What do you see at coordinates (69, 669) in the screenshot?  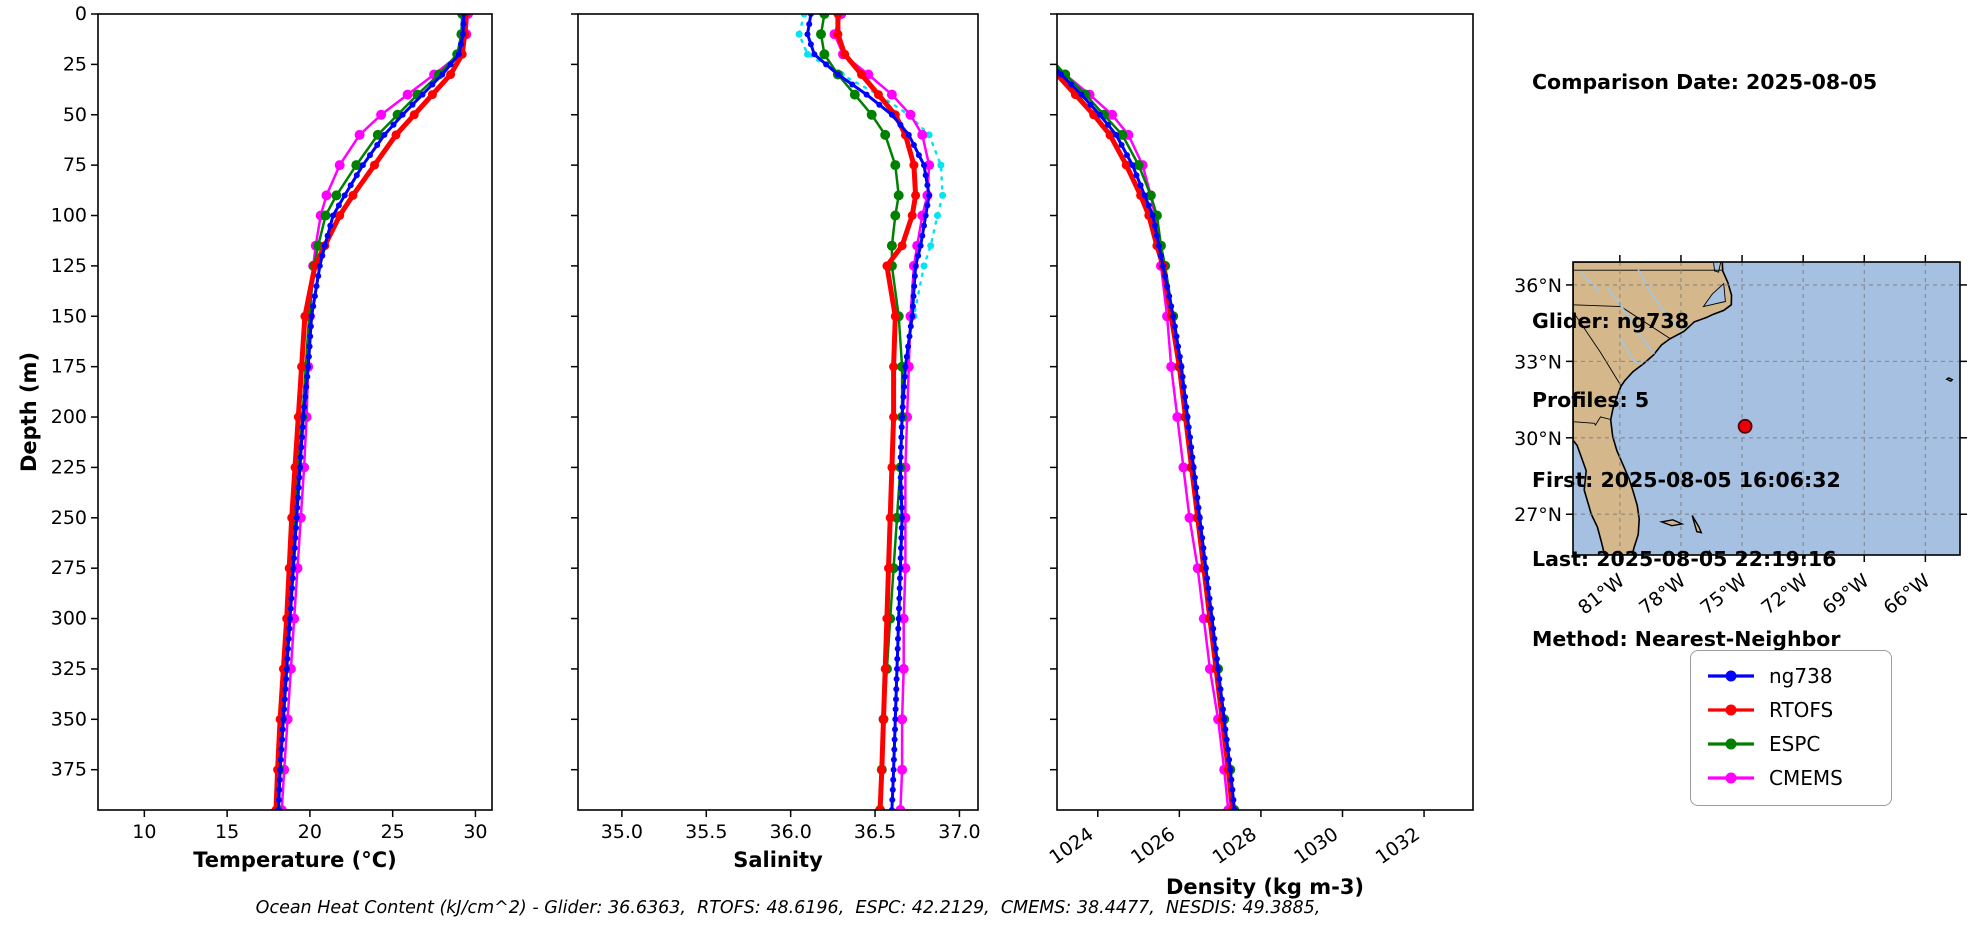 I see `svg-text: 325` at bounding box center [69, 669].